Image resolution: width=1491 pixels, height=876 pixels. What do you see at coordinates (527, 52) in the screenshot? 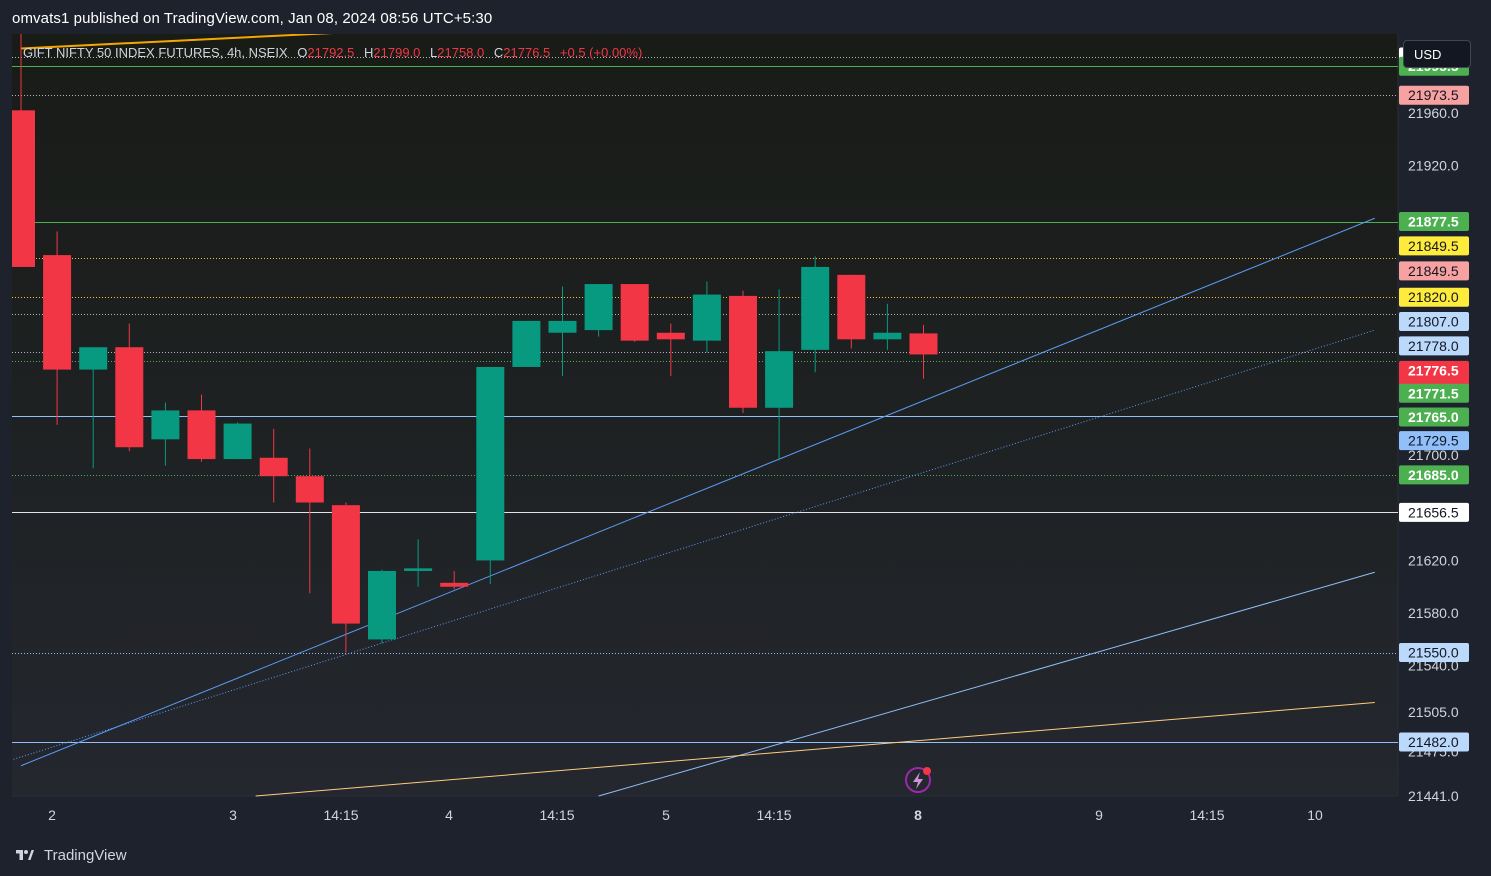
I see `close-value: 21776.5` at bounding box center [527, 52].